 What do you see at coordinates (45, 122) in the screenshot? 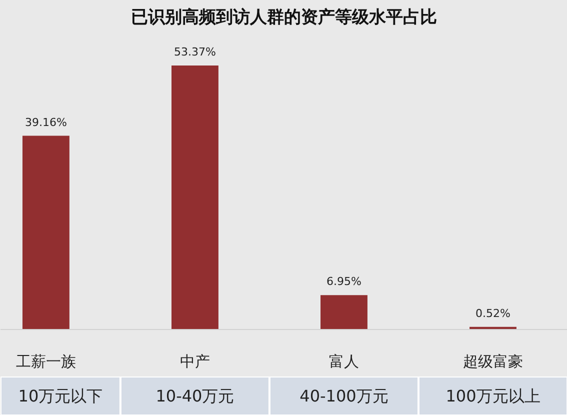
I see `data-label: 39.16%` at bounding box center [45, 122].